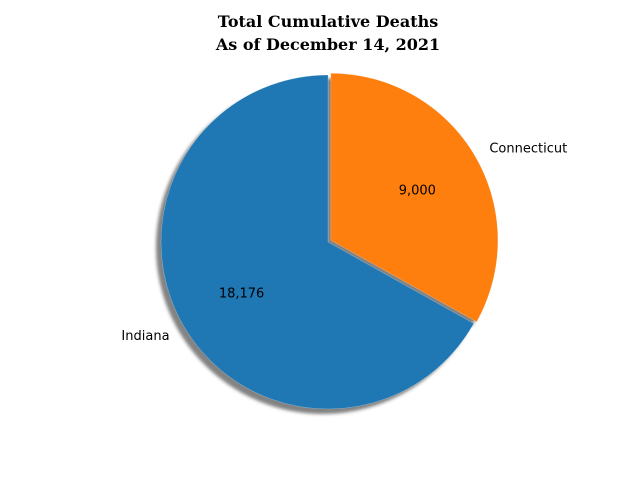  Describe the element at coordinates (528, 148) in the screenshot. I see `slice-label-connecticut: Connecticut` at that location.